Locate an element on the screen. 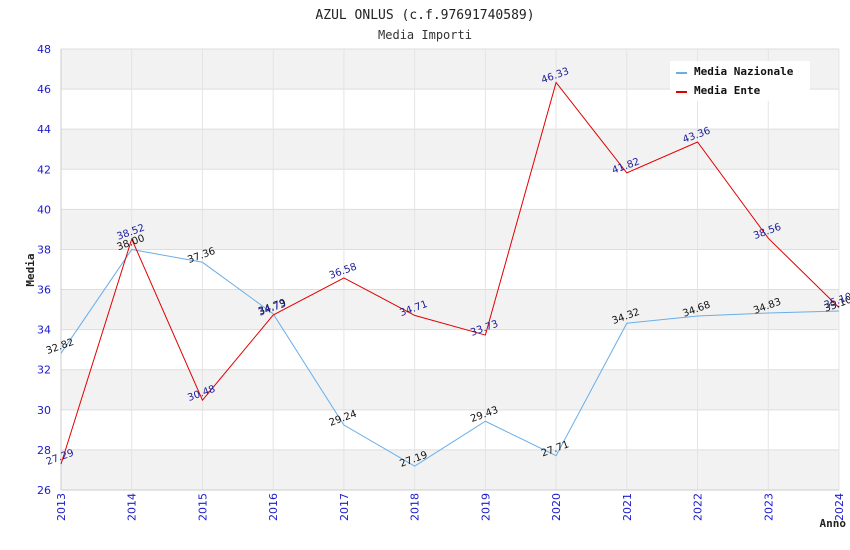  data-label: 32.82 is located at coordinates (60, 347).